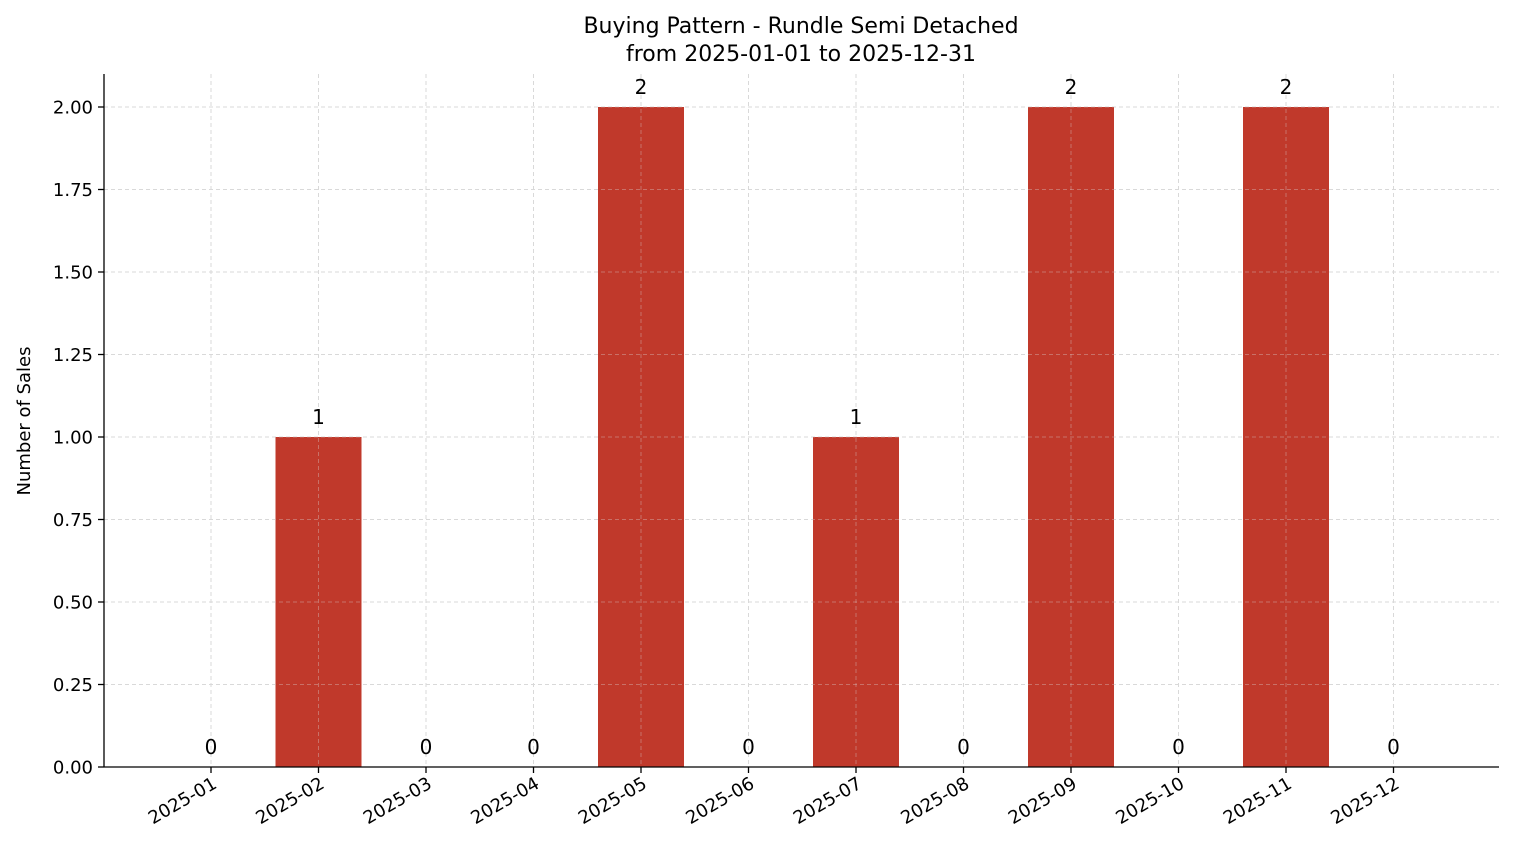 Image resolution: width=1514 pixels, height=867 pixels. I want to click on x-tick-label: 2025-06, so click(720, 801).